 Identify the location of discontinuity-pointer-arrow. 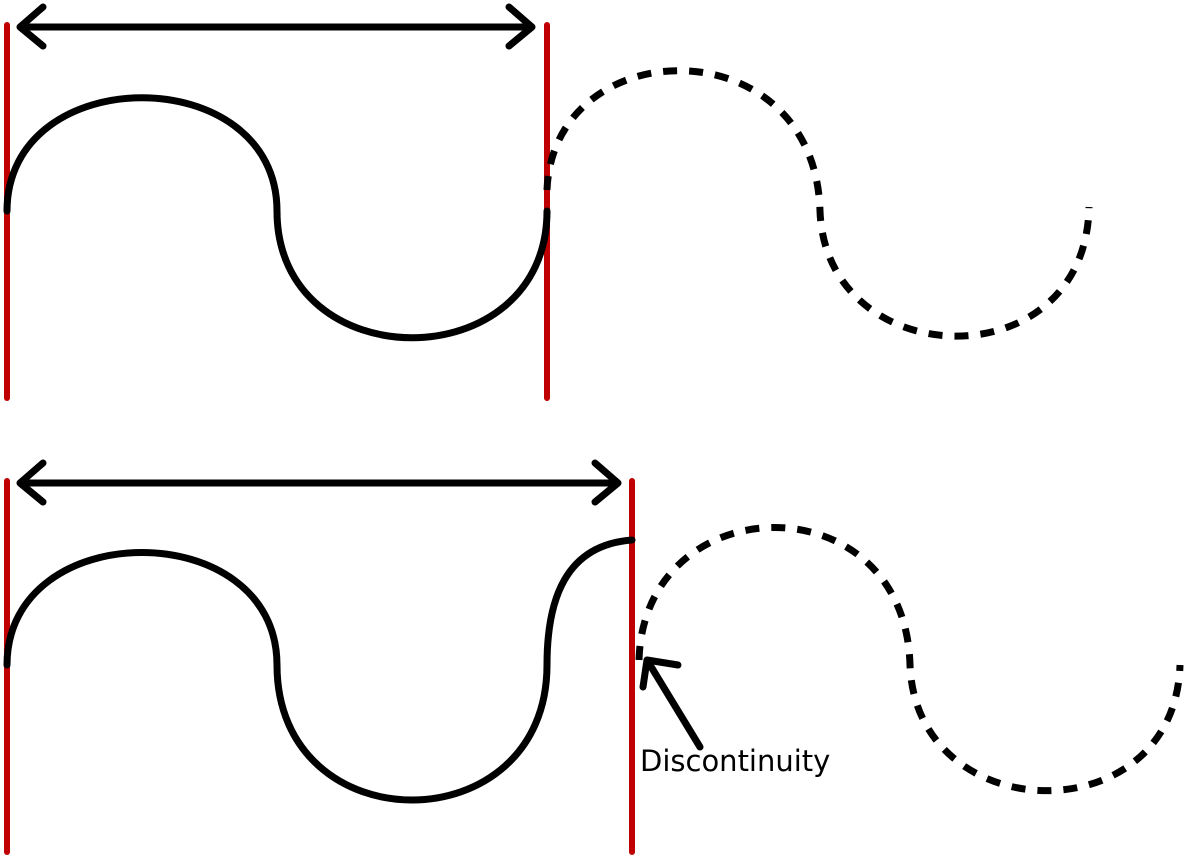
(671, 703).